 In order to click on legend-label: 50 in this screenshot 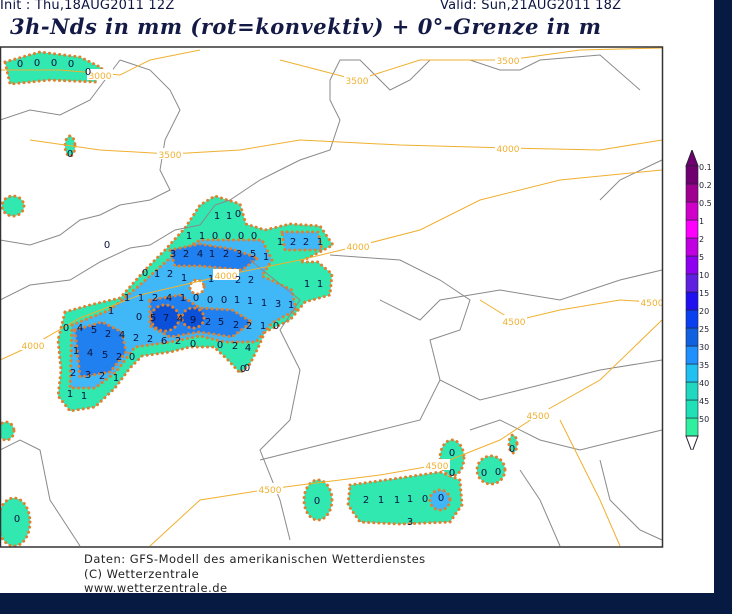, I will do `click(704, 419)`.